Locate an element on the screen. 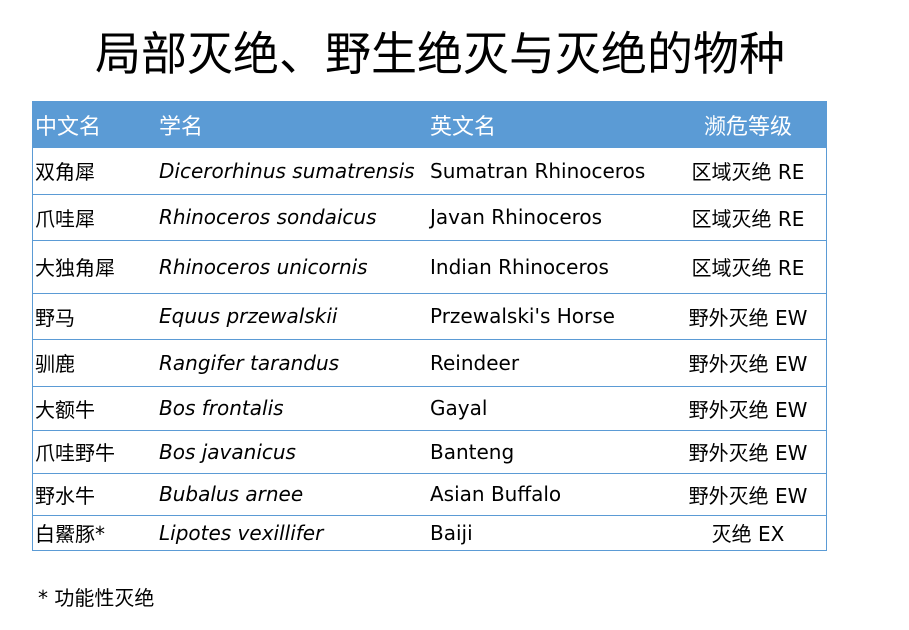  cell-chinese-name: 白鱀豚* is located at coordinates (95, 533).